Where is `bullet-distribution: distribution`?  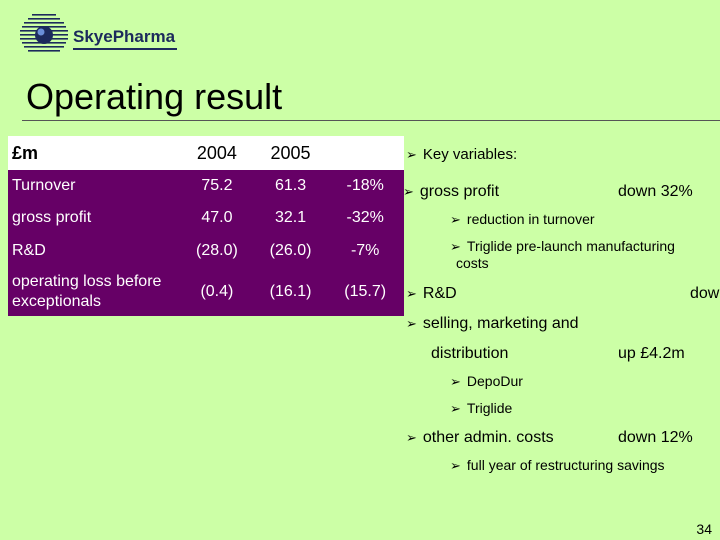 bullet-distribution: distribution is located at coordinates (470, 353).